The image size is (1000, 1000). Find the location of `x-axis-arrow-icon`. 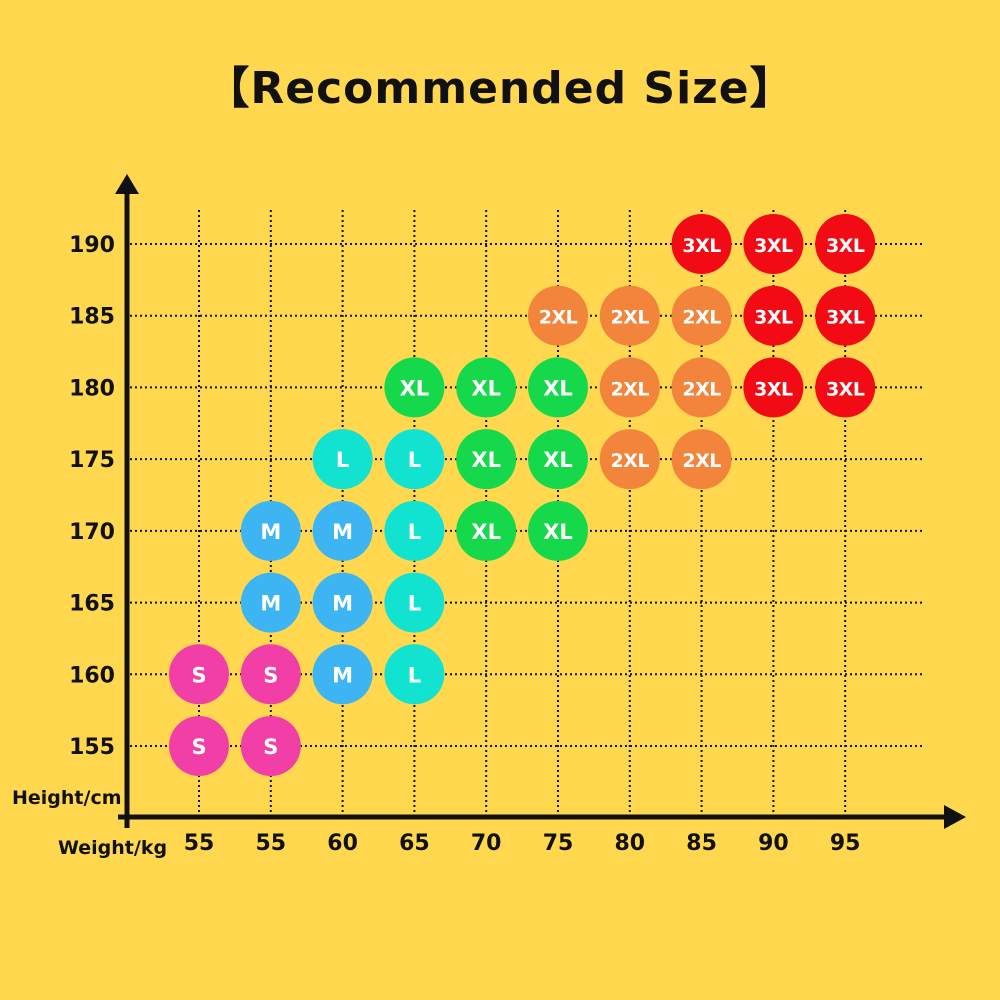

x-axis-arrow-icon is located at coordinates (955, 817).